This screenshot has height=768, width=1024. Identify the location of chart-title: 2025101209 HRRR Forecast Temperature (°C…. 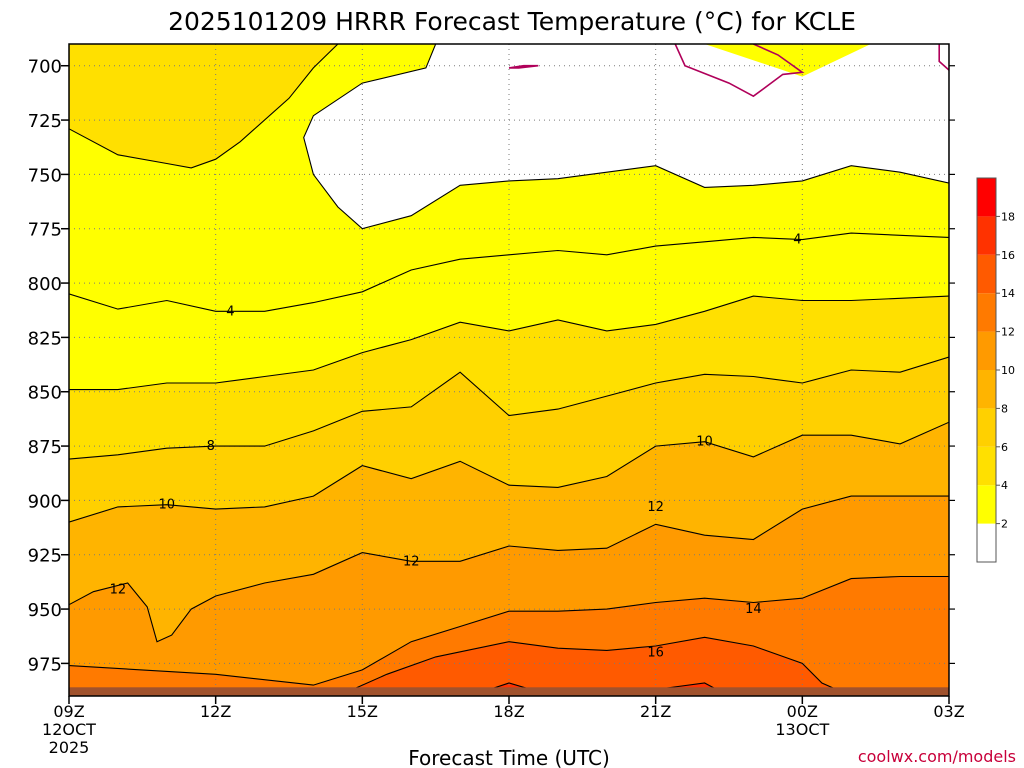
(512, 21).